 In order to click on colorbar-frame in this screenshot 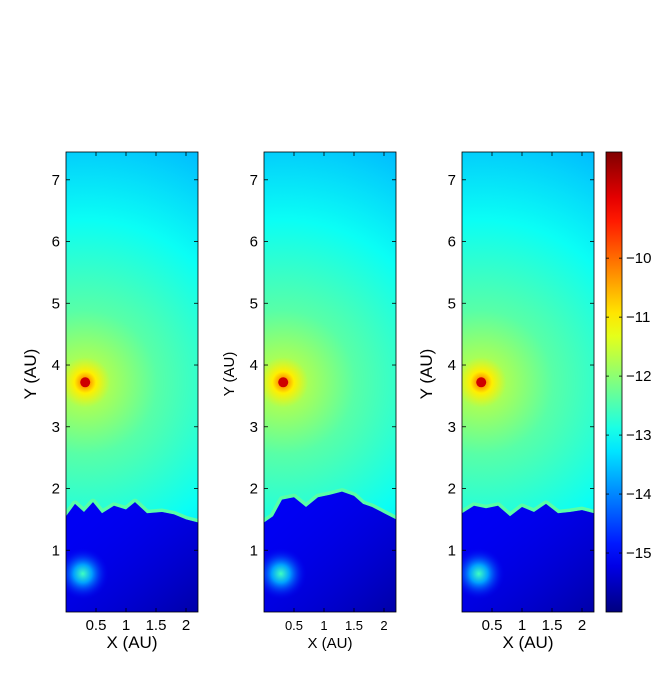, I will do `click(614, 382)`.